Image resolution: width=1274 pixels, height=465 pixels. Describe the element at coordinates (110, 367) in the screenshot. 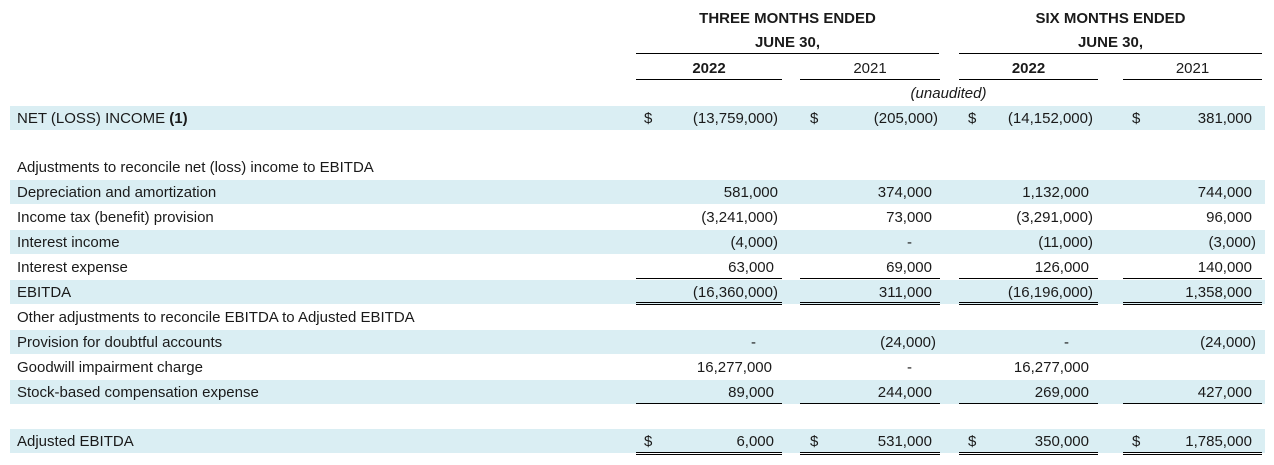

I see `row-label-goodwill: Goodwill impairment charge` at that location.